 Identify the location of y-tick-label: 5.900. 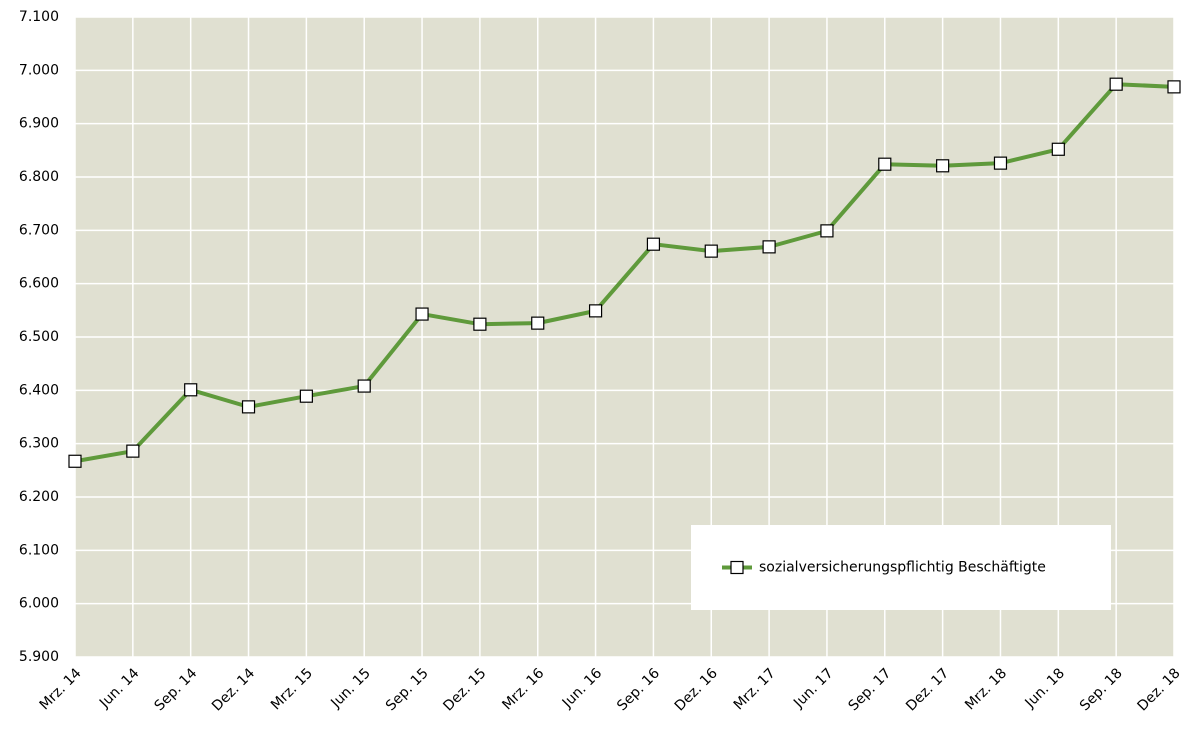
(39, 657).